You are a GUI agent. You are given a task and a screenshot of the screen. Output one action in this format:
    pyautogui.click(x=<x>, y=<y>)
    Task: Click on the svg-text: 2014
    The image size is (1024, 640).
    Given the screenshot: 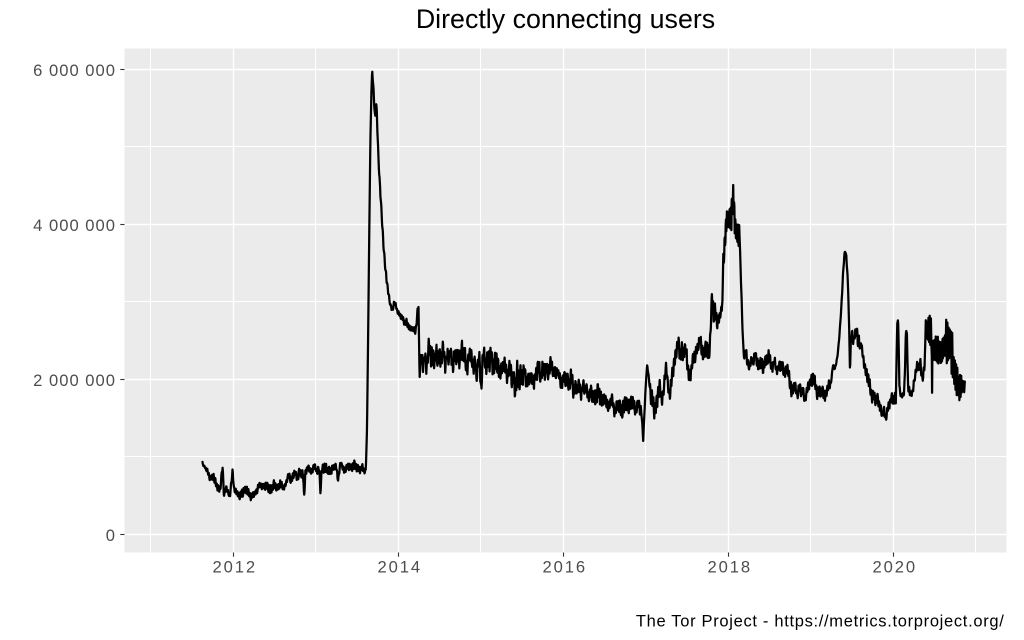 What is the action you would take?
    pyautogui.click(x=399, y=567)
    